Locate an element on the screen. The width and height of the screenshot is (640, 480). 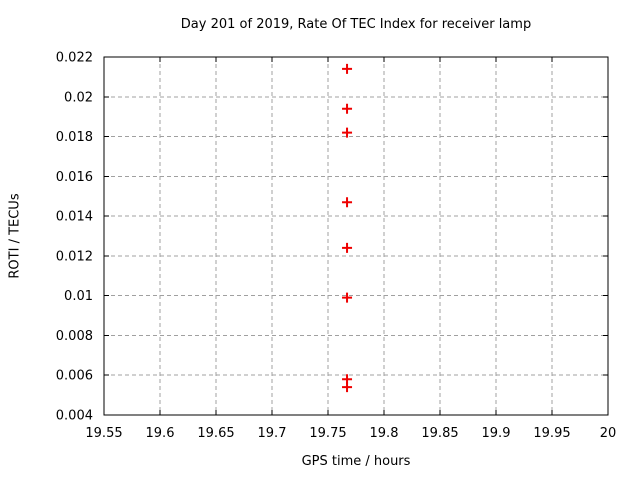
y-tick-label: 0.008 is located at coordinates (74, 336).